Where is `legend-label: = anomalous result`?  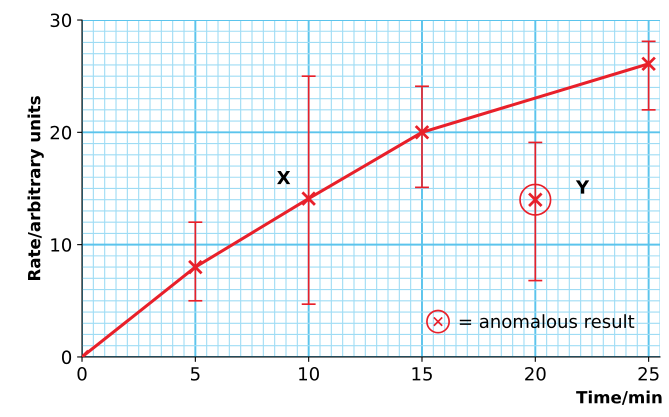
legend-label: = anomalous result is located at coordinates (547, 321).